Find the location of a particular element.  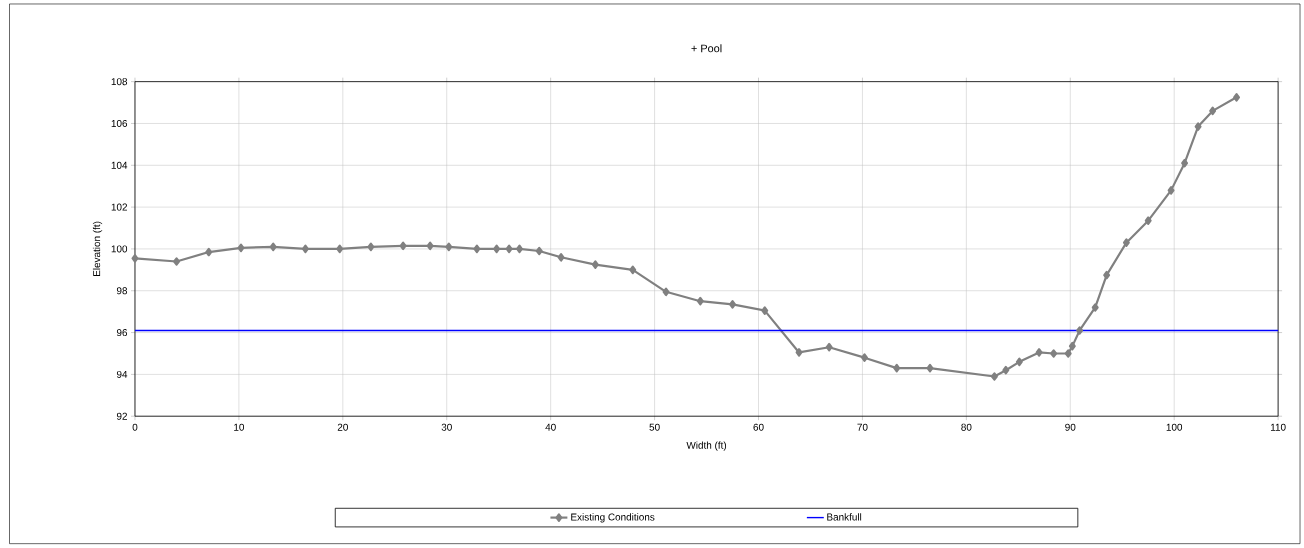

x-tick-label: 70 is located at coordinates (862, 427).